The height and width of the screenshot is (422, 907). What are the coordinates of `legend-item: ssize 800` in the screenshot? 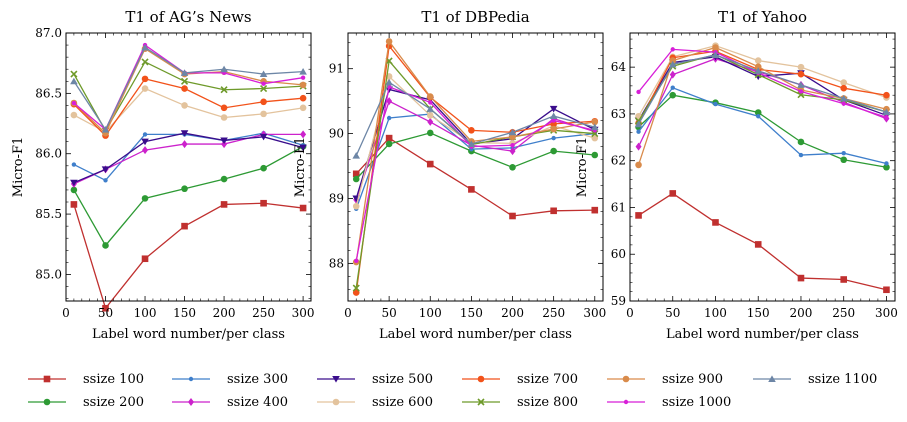 It's located at (520, 402).